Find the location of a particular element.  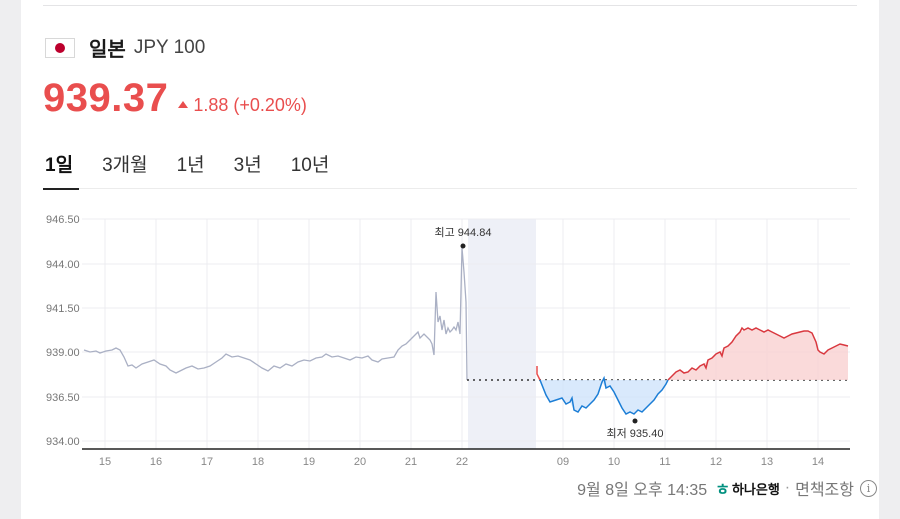

svg-text: 15 is located at coordinates (105, 462).